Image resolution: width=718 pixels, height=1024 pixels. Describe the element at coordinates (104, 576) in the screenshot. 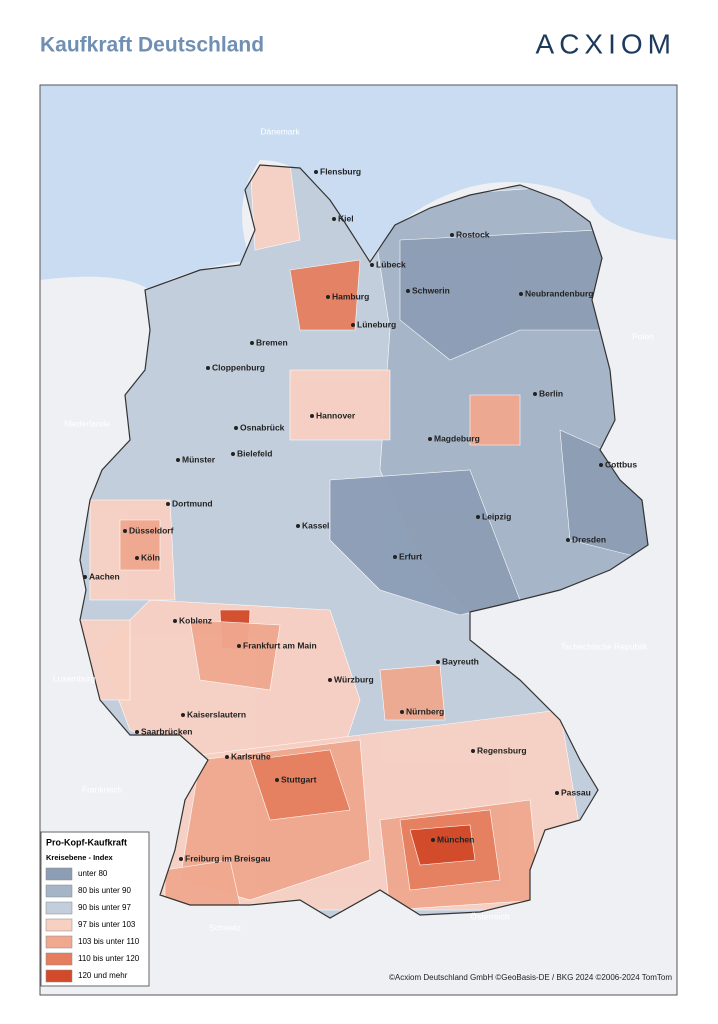

I see `city-label: Aachen` at that location.